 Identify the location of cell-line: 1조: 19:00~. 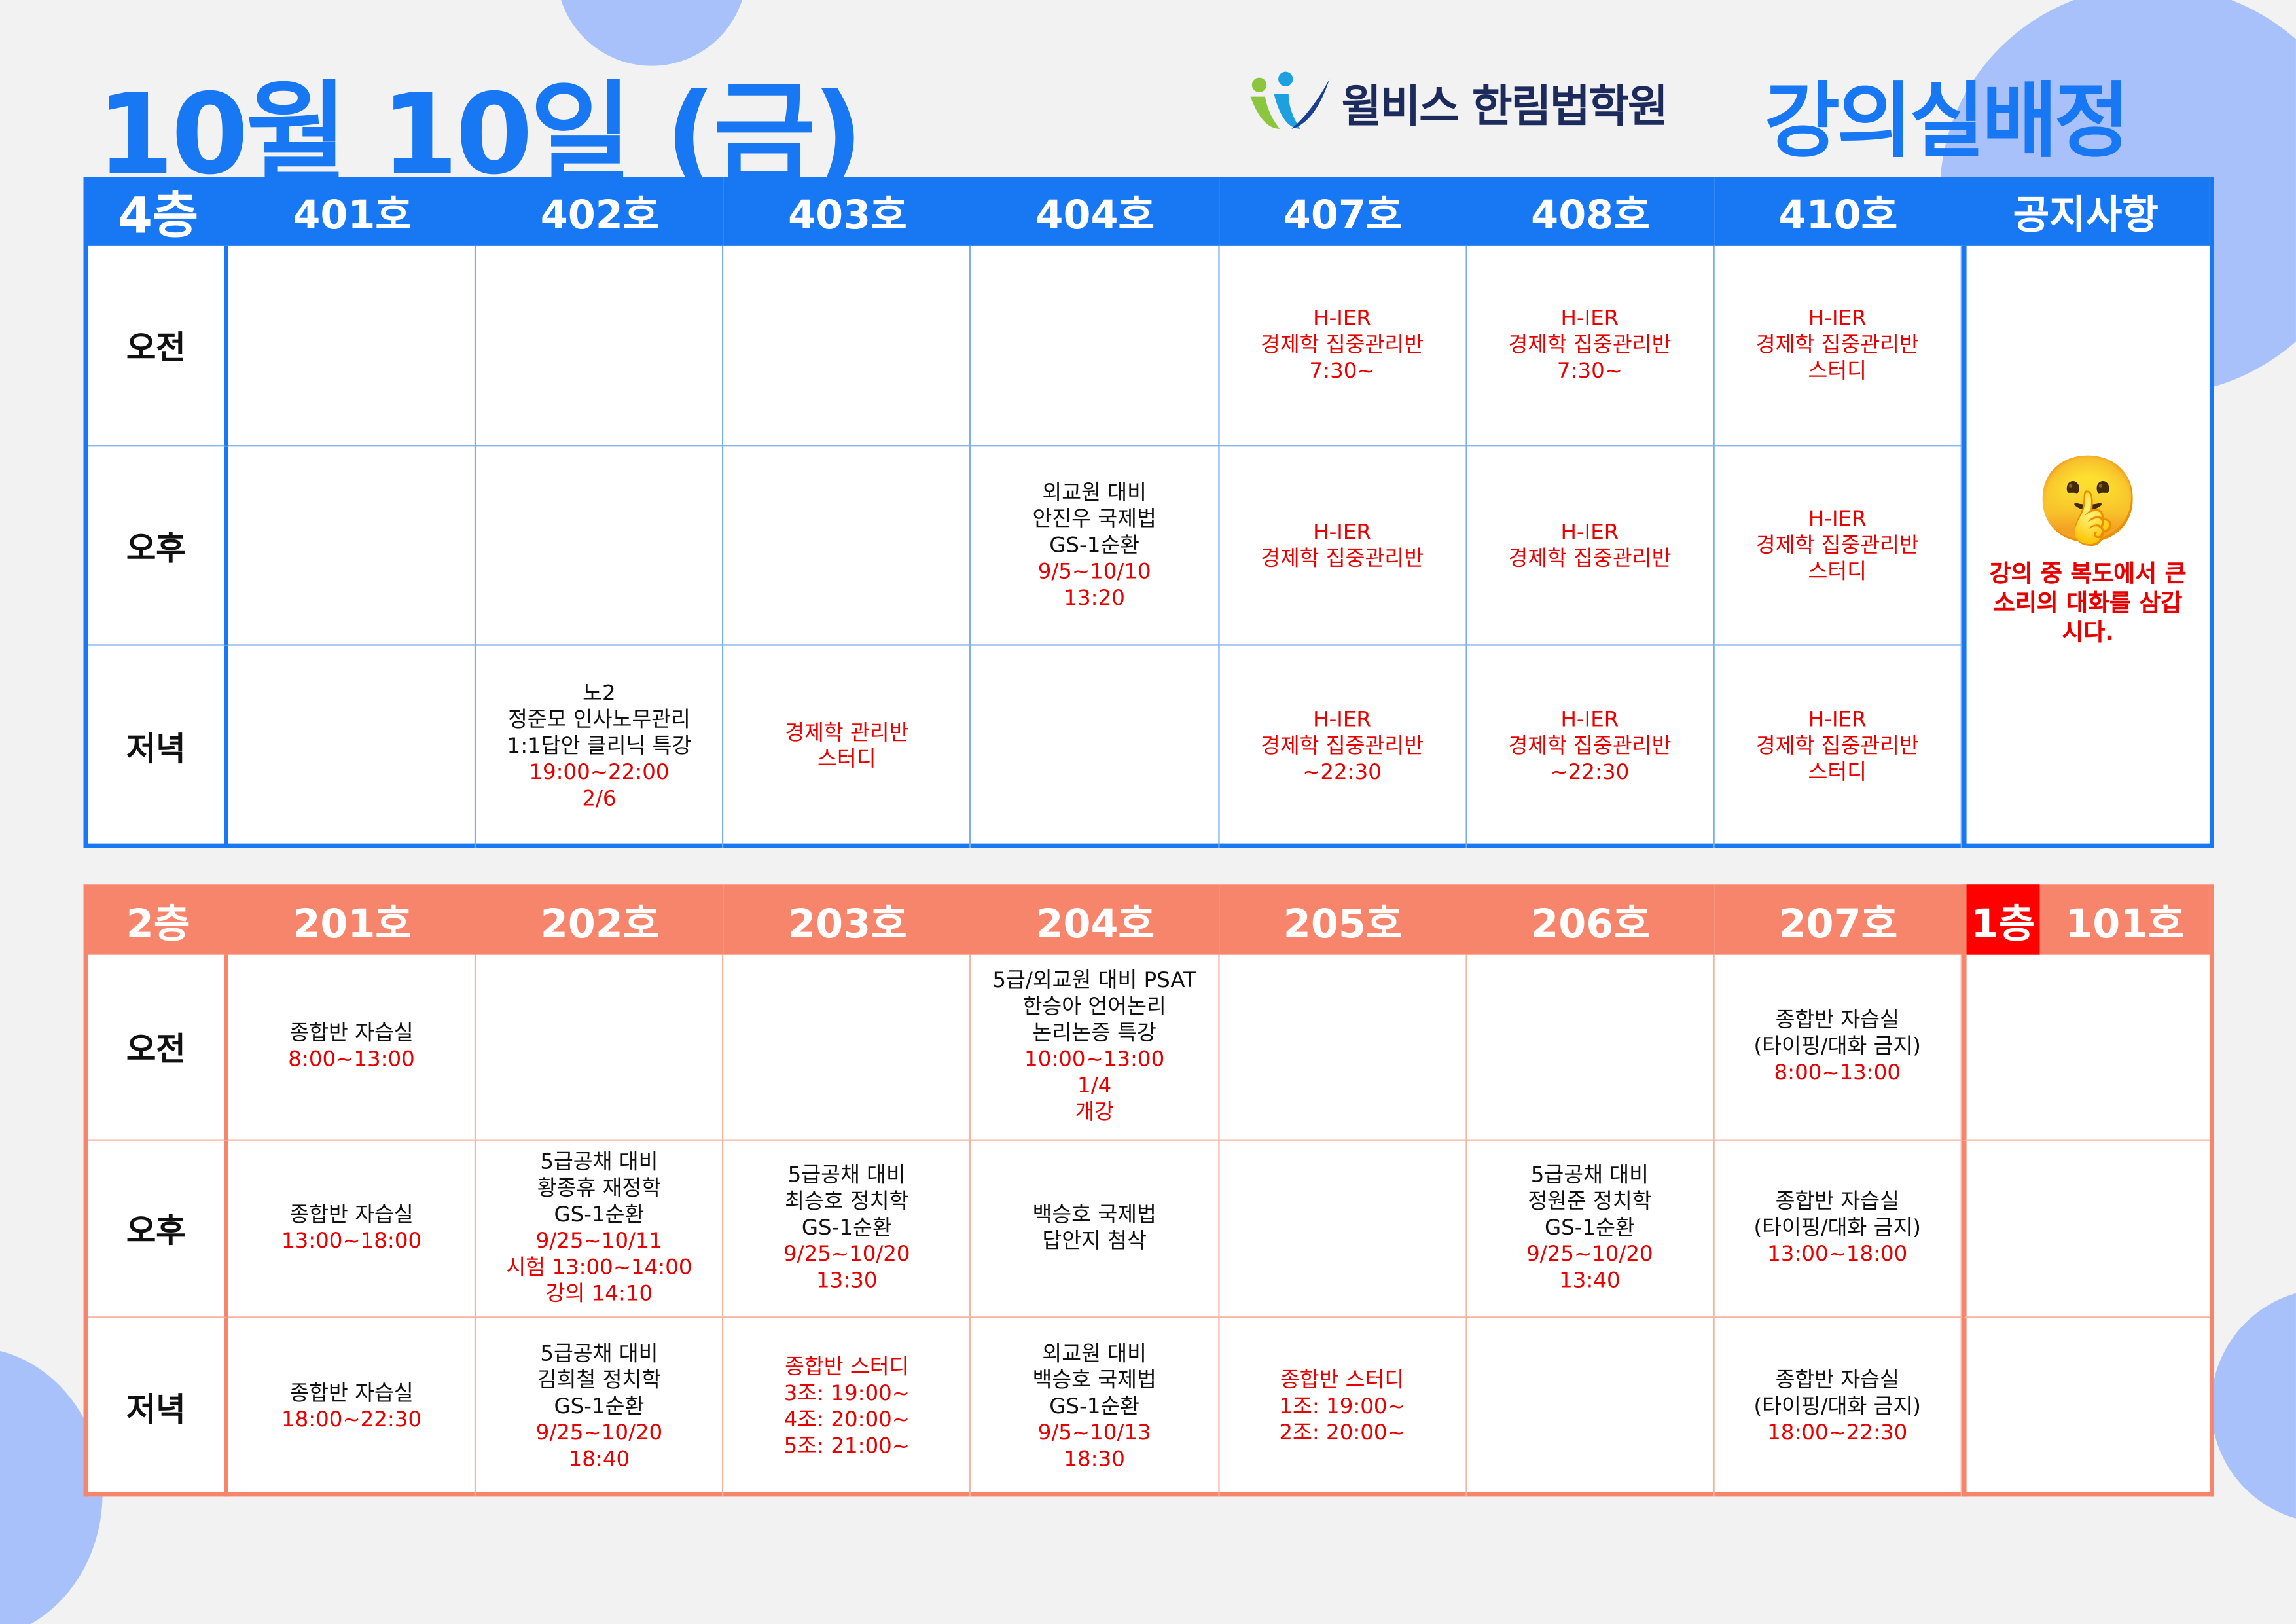
(1342, 1407).